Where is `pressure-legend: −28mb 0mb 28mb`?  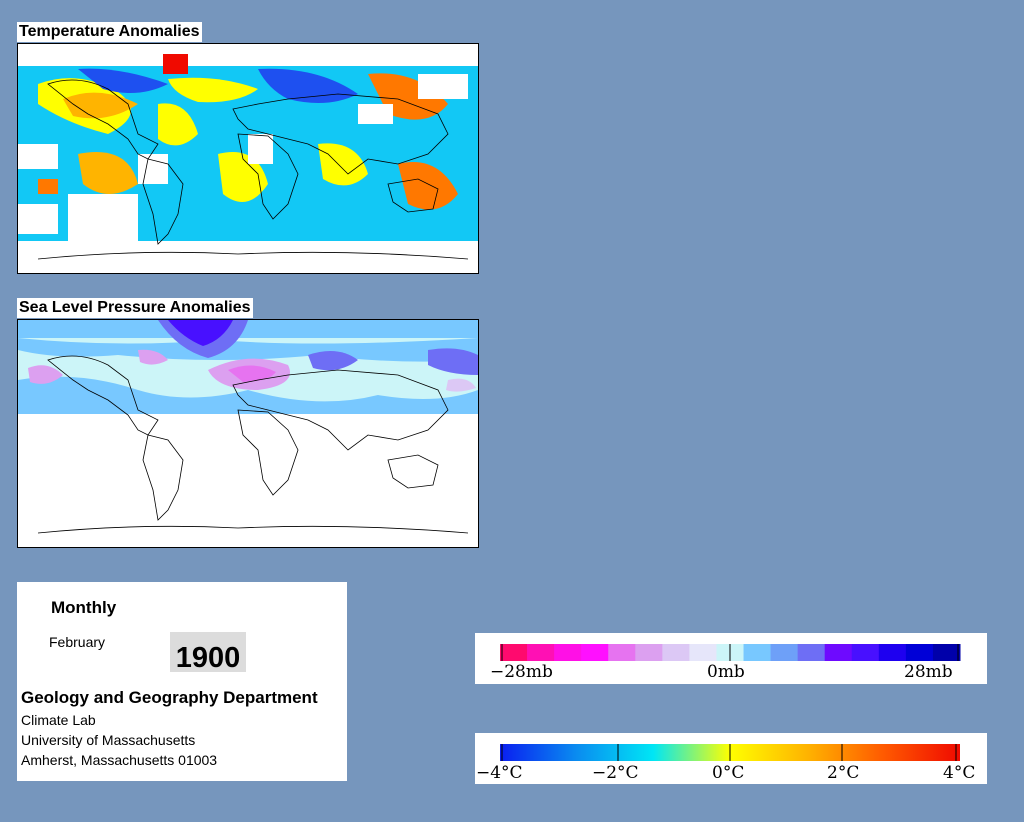
pressure-legend: −28mb 0mb 28mb is located at coordinates (731, 658).